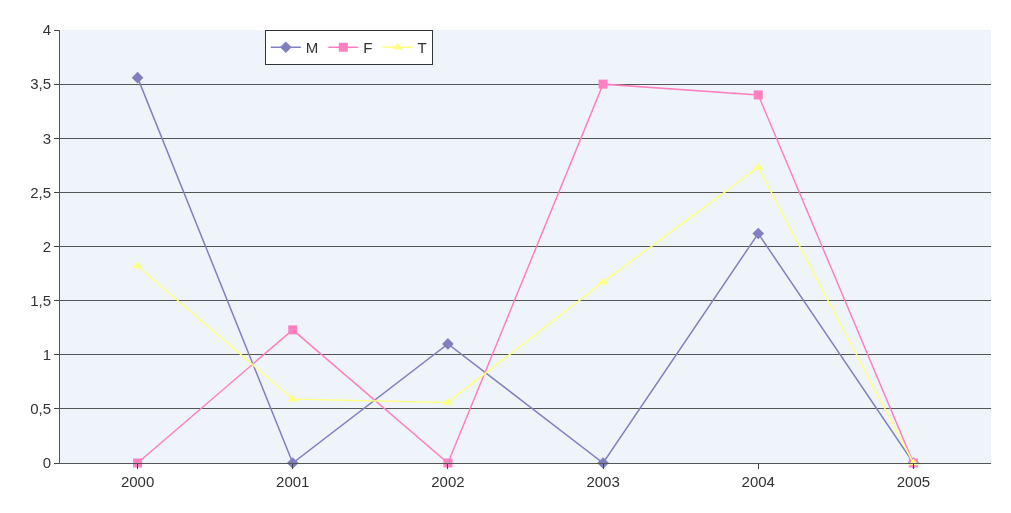  What do you see at coordinates (40, 409) in the screenshot?
I see `y-tick-label: 0,5` at bounding box center [40, 409].